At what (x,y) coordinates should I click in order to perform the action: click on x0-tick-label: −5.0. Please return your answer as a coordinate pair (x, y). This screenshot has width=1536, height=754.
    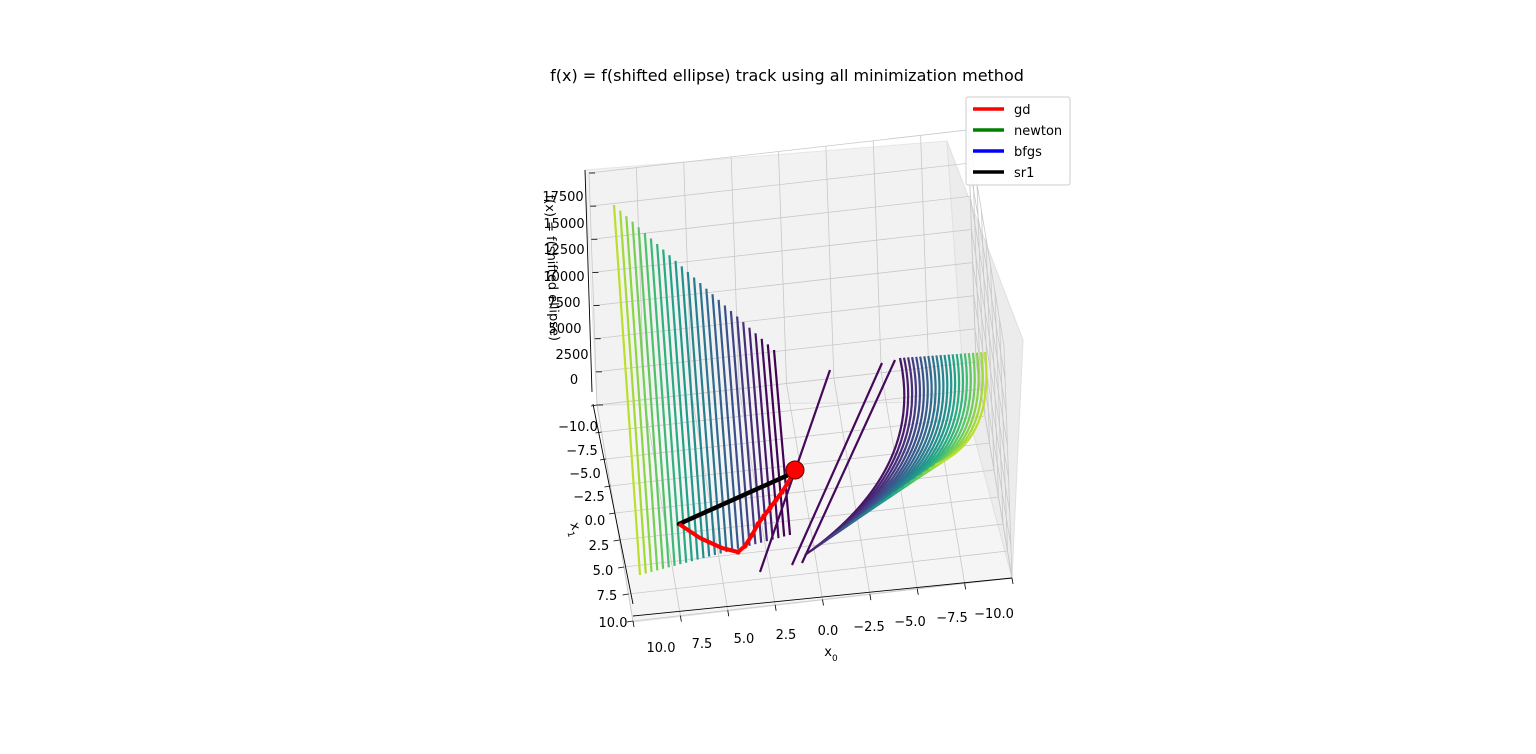
    Looking at the image, I should click on (910, 622).